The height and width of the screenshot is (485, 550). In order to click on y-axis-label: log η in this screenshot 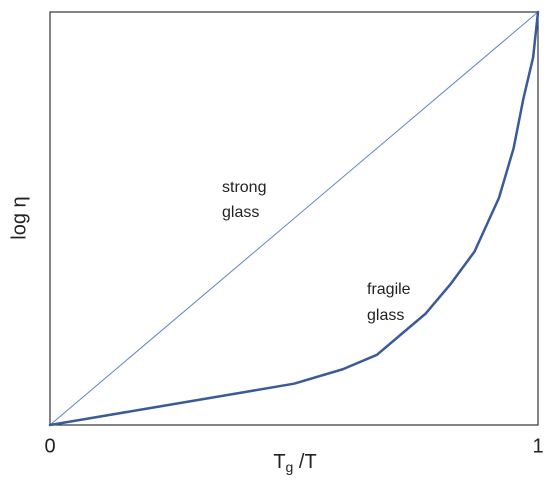, I will do `click(19, 217)`.